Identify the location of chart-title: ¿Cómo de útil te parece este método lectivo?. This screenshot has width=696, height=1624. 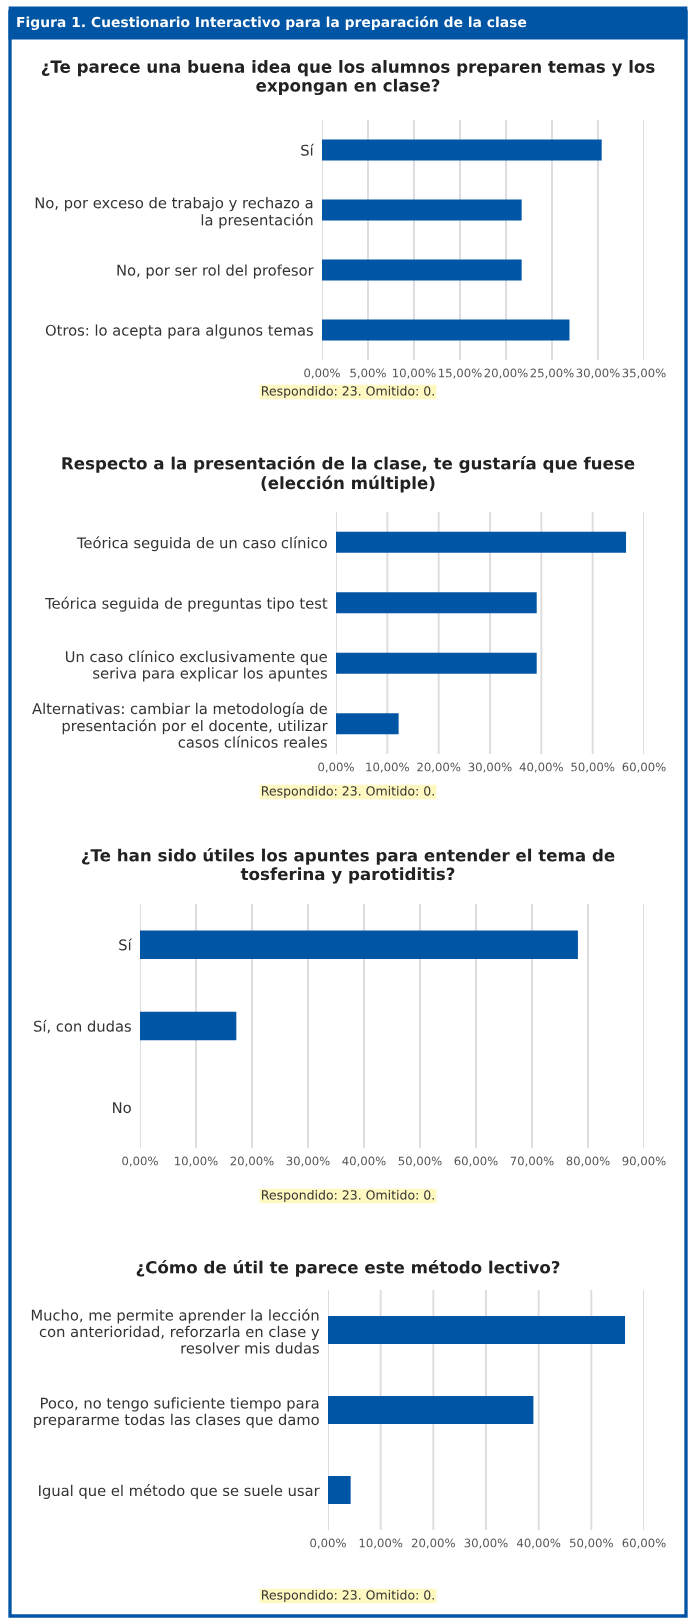
(348, 1268).